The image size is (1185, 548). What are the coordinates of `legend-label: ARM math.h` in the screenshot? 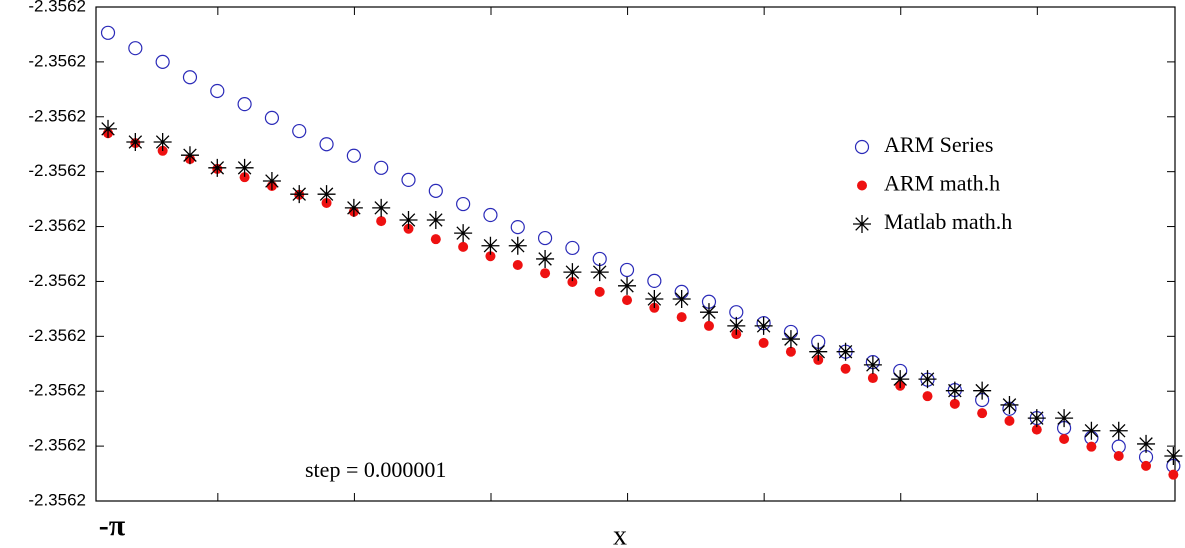 It's located at (942, 183).